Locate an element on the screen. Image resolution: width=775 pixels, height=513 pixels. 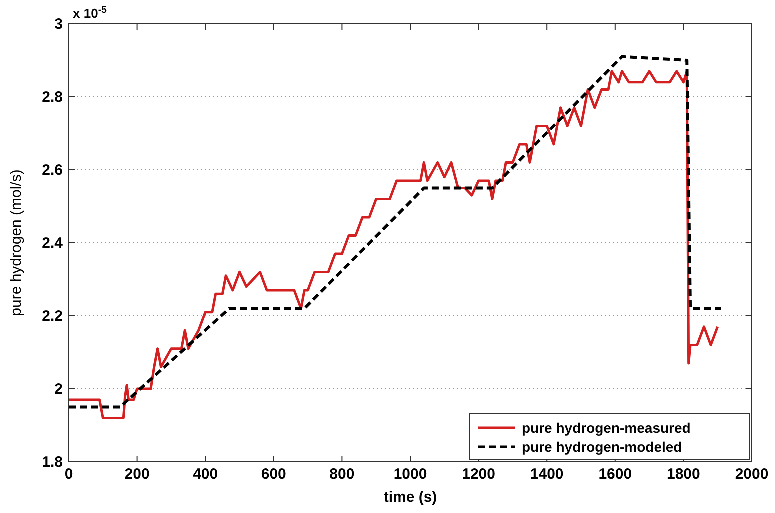
y-axis-title: pure hydrogen (mol/s) is located at coordinates (16, 243).